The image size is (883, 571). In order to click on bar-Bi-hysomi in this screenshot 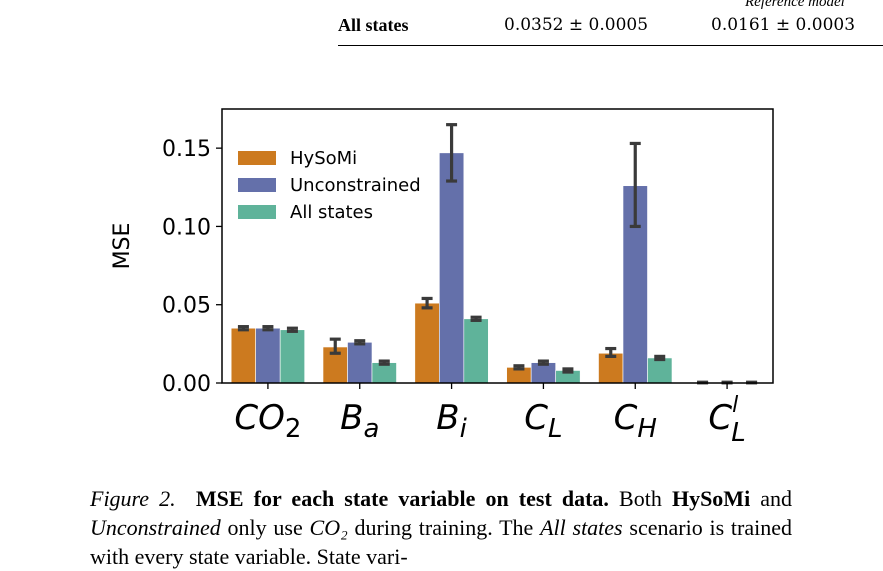, I will do `click(427, 343)`.